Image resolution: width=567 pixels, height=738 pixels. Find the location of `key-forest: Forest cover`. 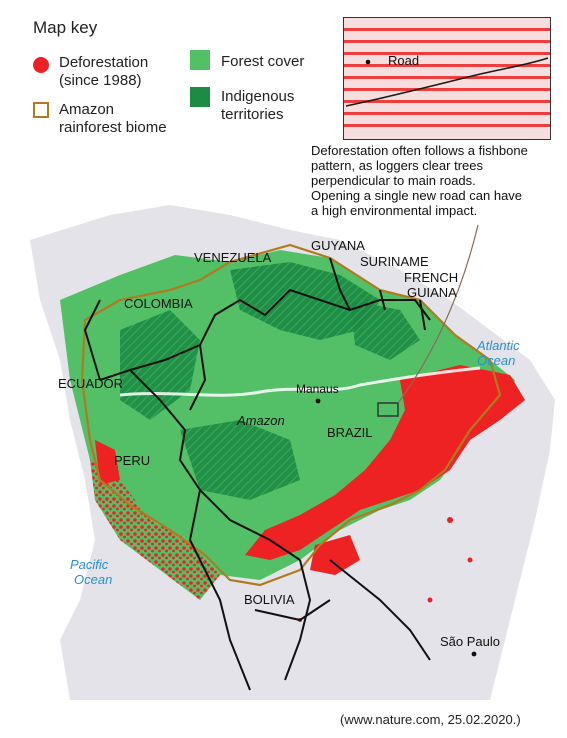

key-forest: Forest cover is located at coordinates (263, 61).